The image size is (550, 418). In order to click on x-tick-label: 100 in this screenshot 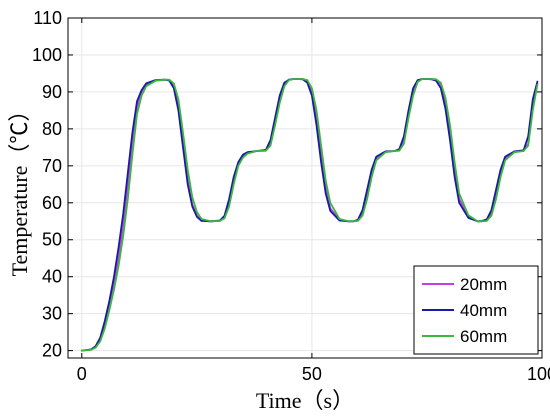, I will do `click(538, 374)`.